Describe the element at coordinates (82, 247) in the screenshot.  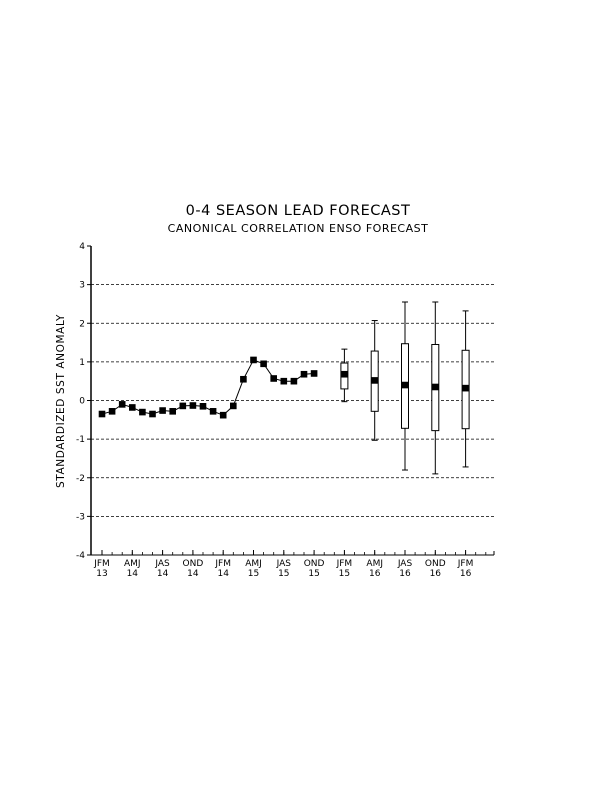
I see `y-tick-label: 4` at that location.